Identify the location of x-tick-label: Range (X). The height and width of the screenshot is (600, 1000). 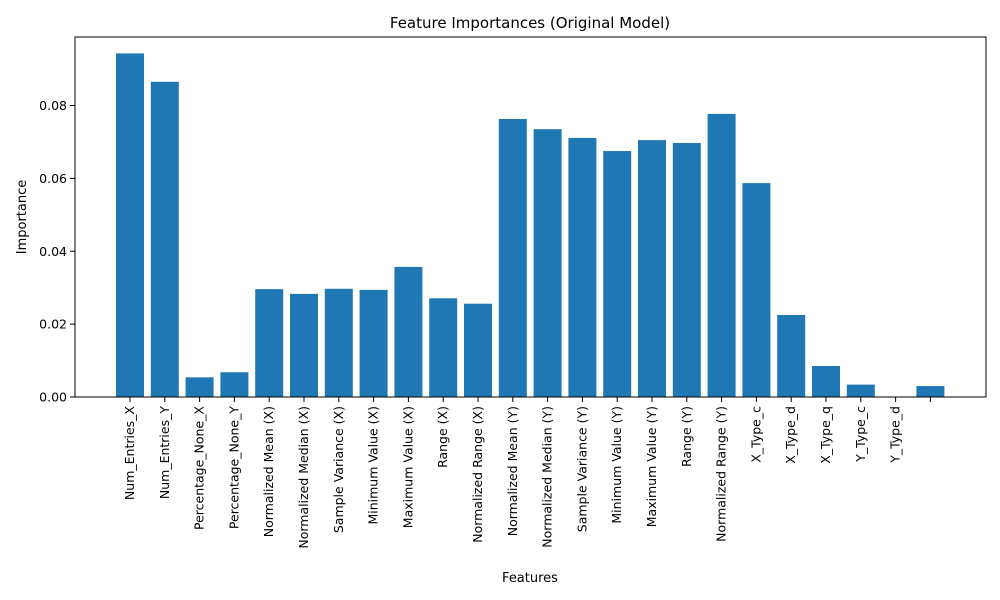
(442, 437).